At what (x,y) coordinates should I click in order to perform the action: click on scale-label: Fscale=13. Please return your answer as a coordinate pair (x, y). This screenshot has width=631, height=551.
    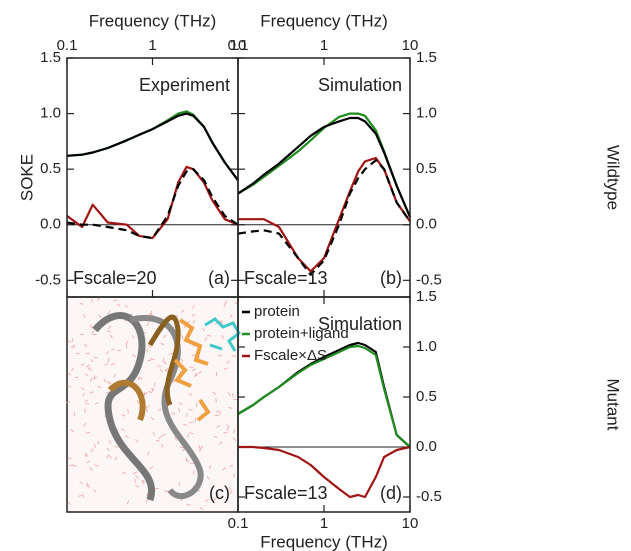
    Looking at the image, I should click on (286, 278).